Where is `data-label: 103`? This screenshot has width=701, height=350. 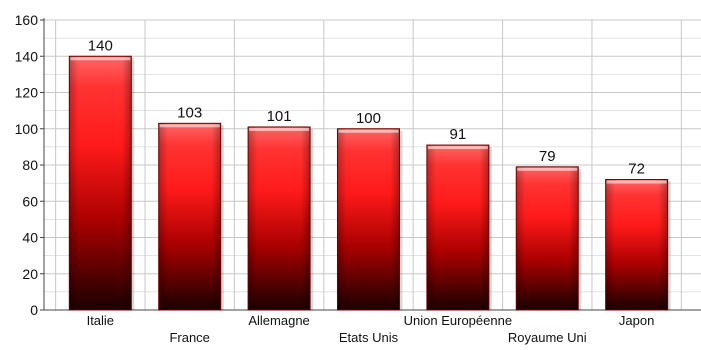 data-label: 103 is located at coordinates (189, 112).